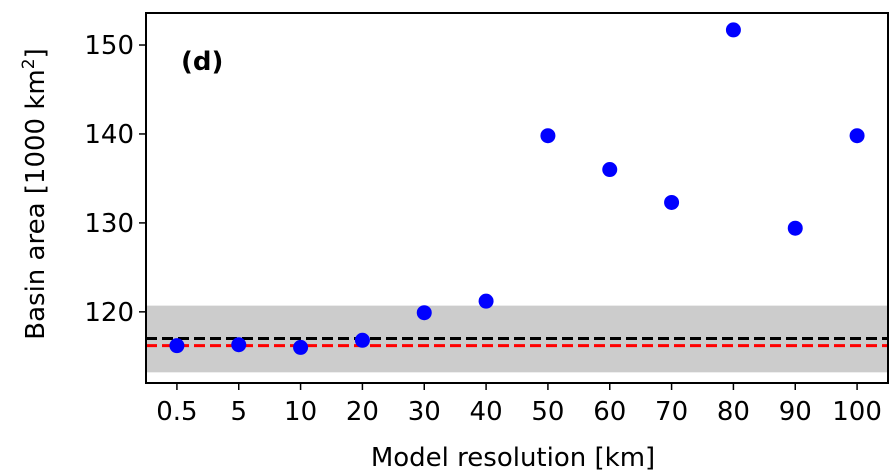 The image size is (893, 474). What do you see at coordinates (29, 63) in the screenshot?
I see `y-axis-label-superscript: 2` at bounding box center [29, 63].